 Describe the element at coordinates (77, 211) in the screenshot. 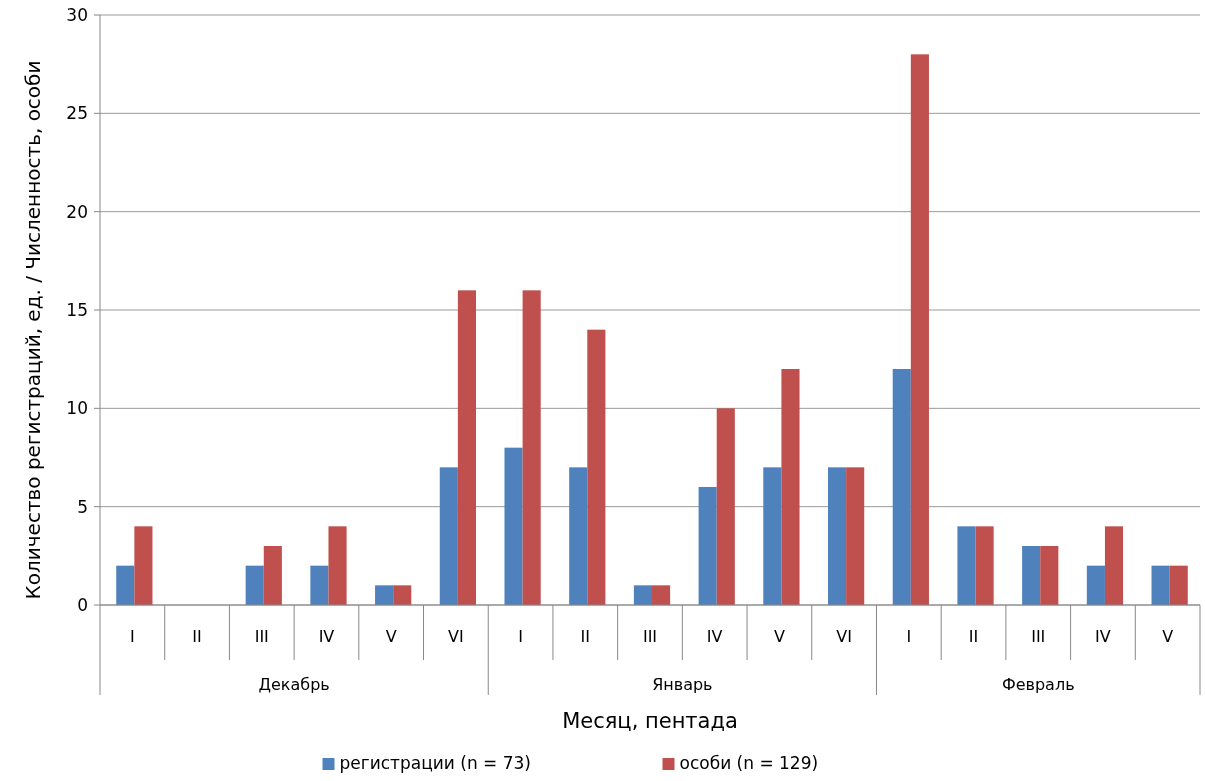

I see `y-tick-label: 20` at that location.